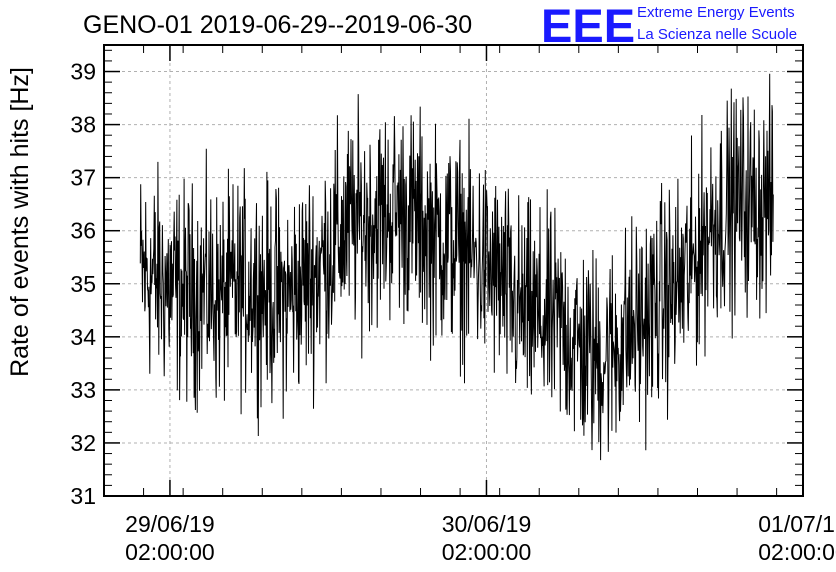 The image size is (836, 572). I want to click on x-tick-date: 29/06/19, so click(170, 524).